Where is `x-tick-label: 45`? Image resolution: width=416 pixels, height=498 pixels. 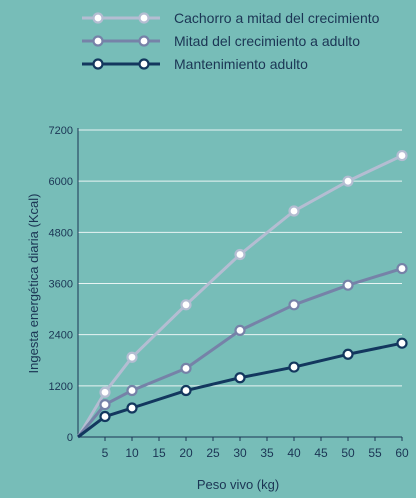
x-tick-label: 45 is located at coordinates (321, 453).